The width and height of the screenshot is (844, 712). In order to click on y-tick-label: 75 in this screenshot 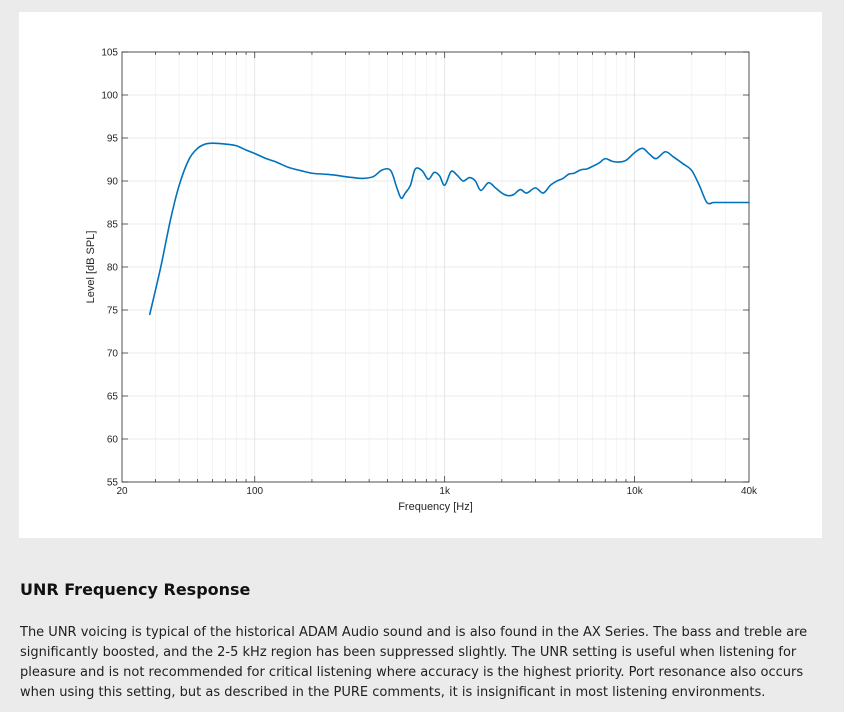, I will do `click(113, 311)`.